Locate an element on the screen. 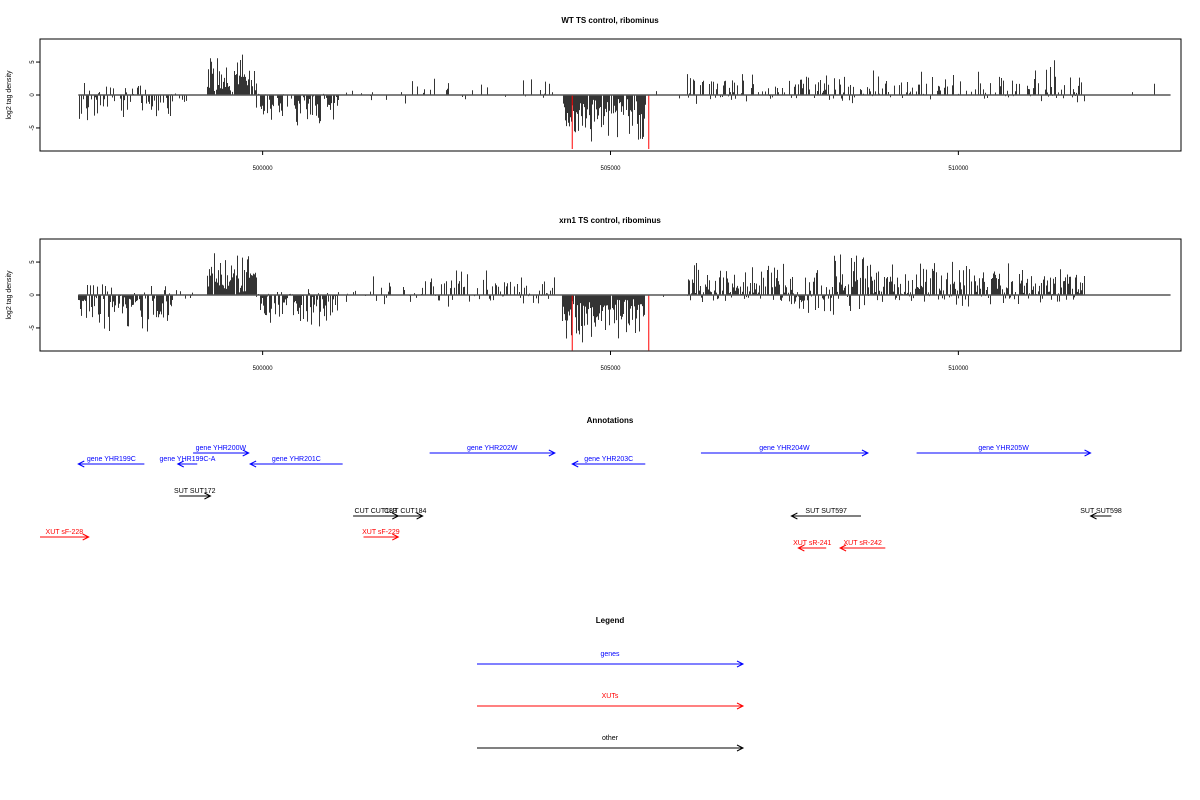  annotation-arrow: gene YHR199C-A is located at coordinates (188, 462).